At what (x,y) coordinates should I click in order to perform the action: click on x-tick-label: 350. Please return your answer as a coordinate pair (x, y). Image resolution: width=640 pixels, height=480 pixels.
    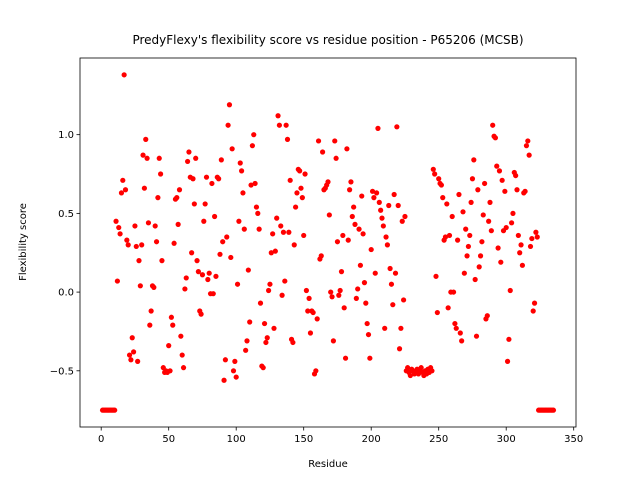
    Looking at the image, I should click on (573, 439).